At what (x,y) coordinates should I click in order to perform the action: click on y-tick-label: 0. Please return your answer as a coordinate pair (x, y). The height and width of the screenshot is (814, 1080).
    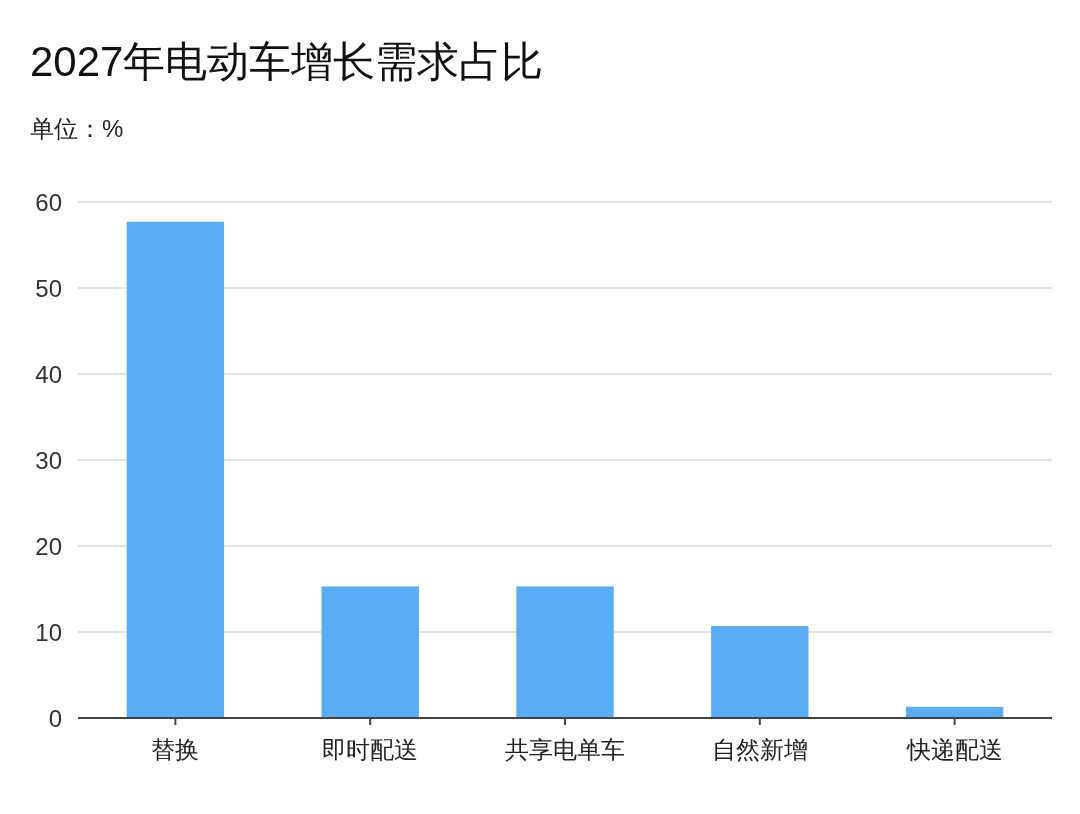
    Looking at the image, I should click on (55, 718).